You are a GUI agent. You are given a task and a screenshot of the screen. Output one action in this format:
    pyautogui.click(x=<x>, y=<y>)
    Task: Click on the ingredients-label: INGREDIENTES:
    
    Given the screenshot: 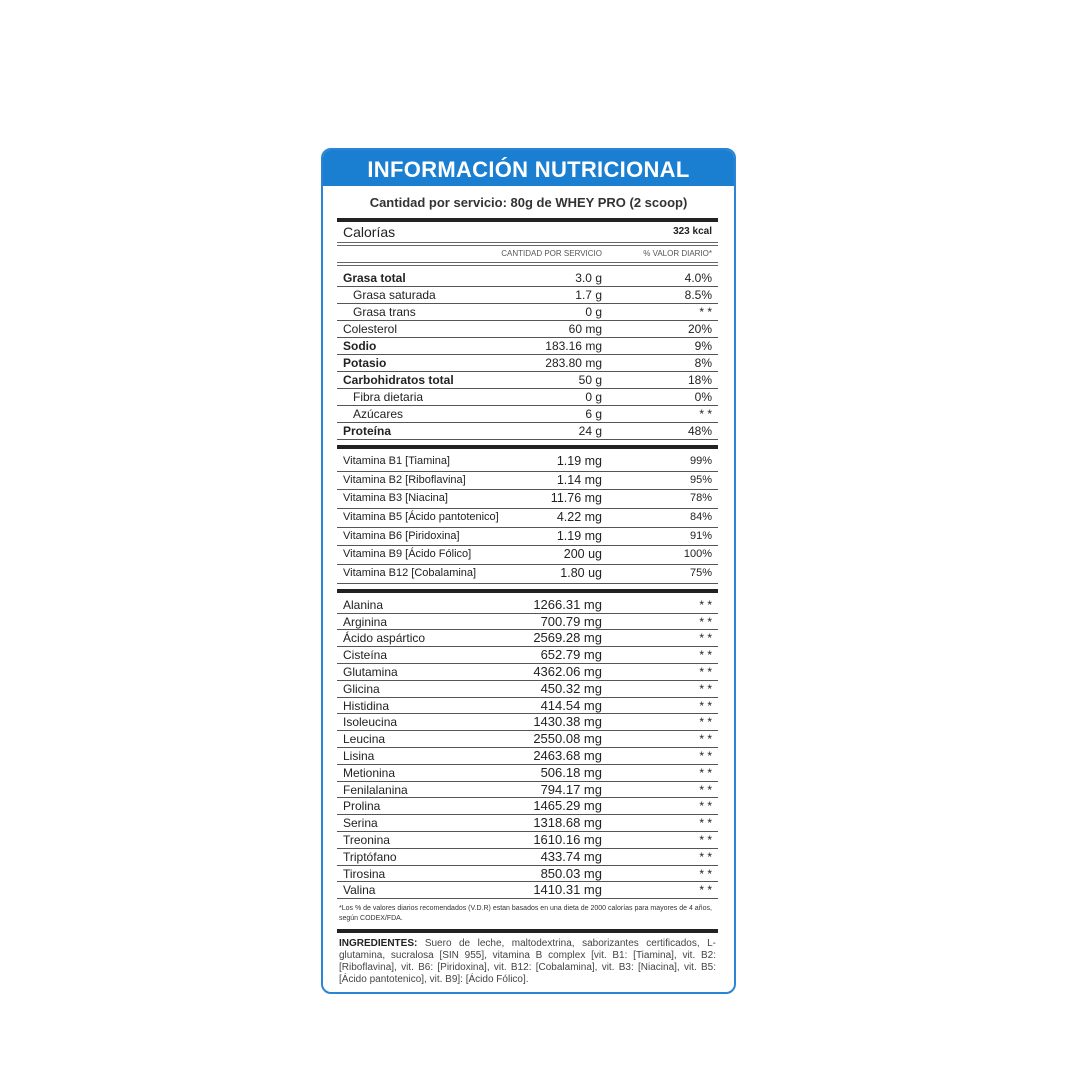 What is the action you would take?
    pyautogui.click(x=378, y=944)
    